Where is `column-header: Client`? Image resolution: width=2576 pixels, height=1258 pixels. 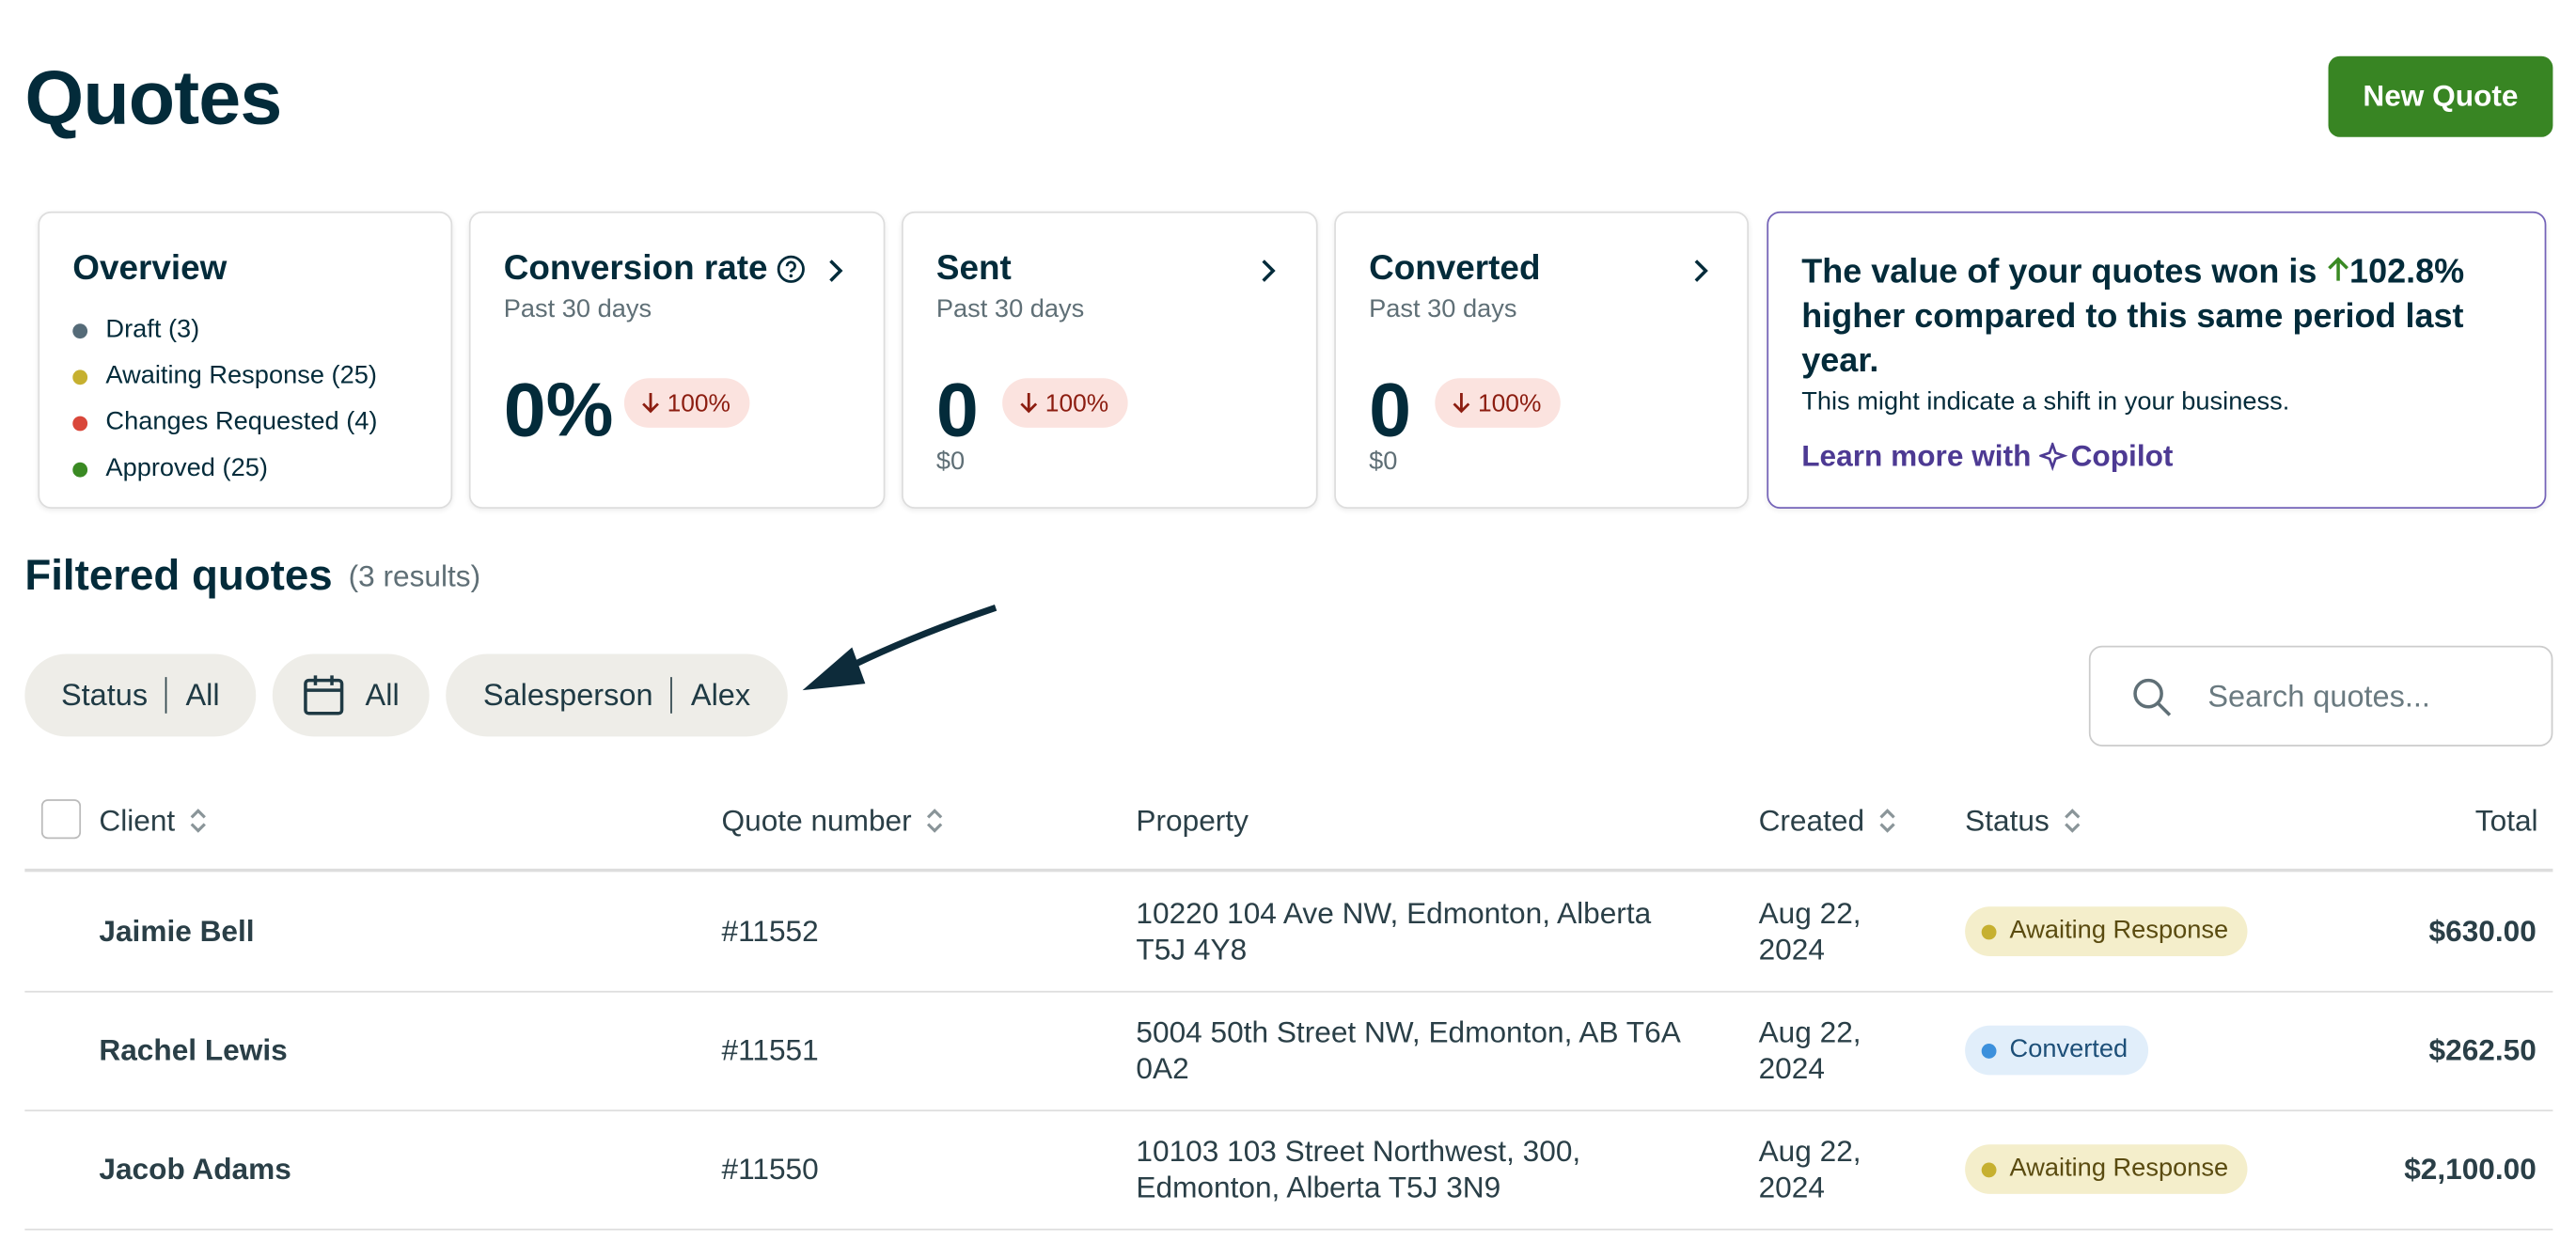
column-header: Client is located at coordinates (154, 821).